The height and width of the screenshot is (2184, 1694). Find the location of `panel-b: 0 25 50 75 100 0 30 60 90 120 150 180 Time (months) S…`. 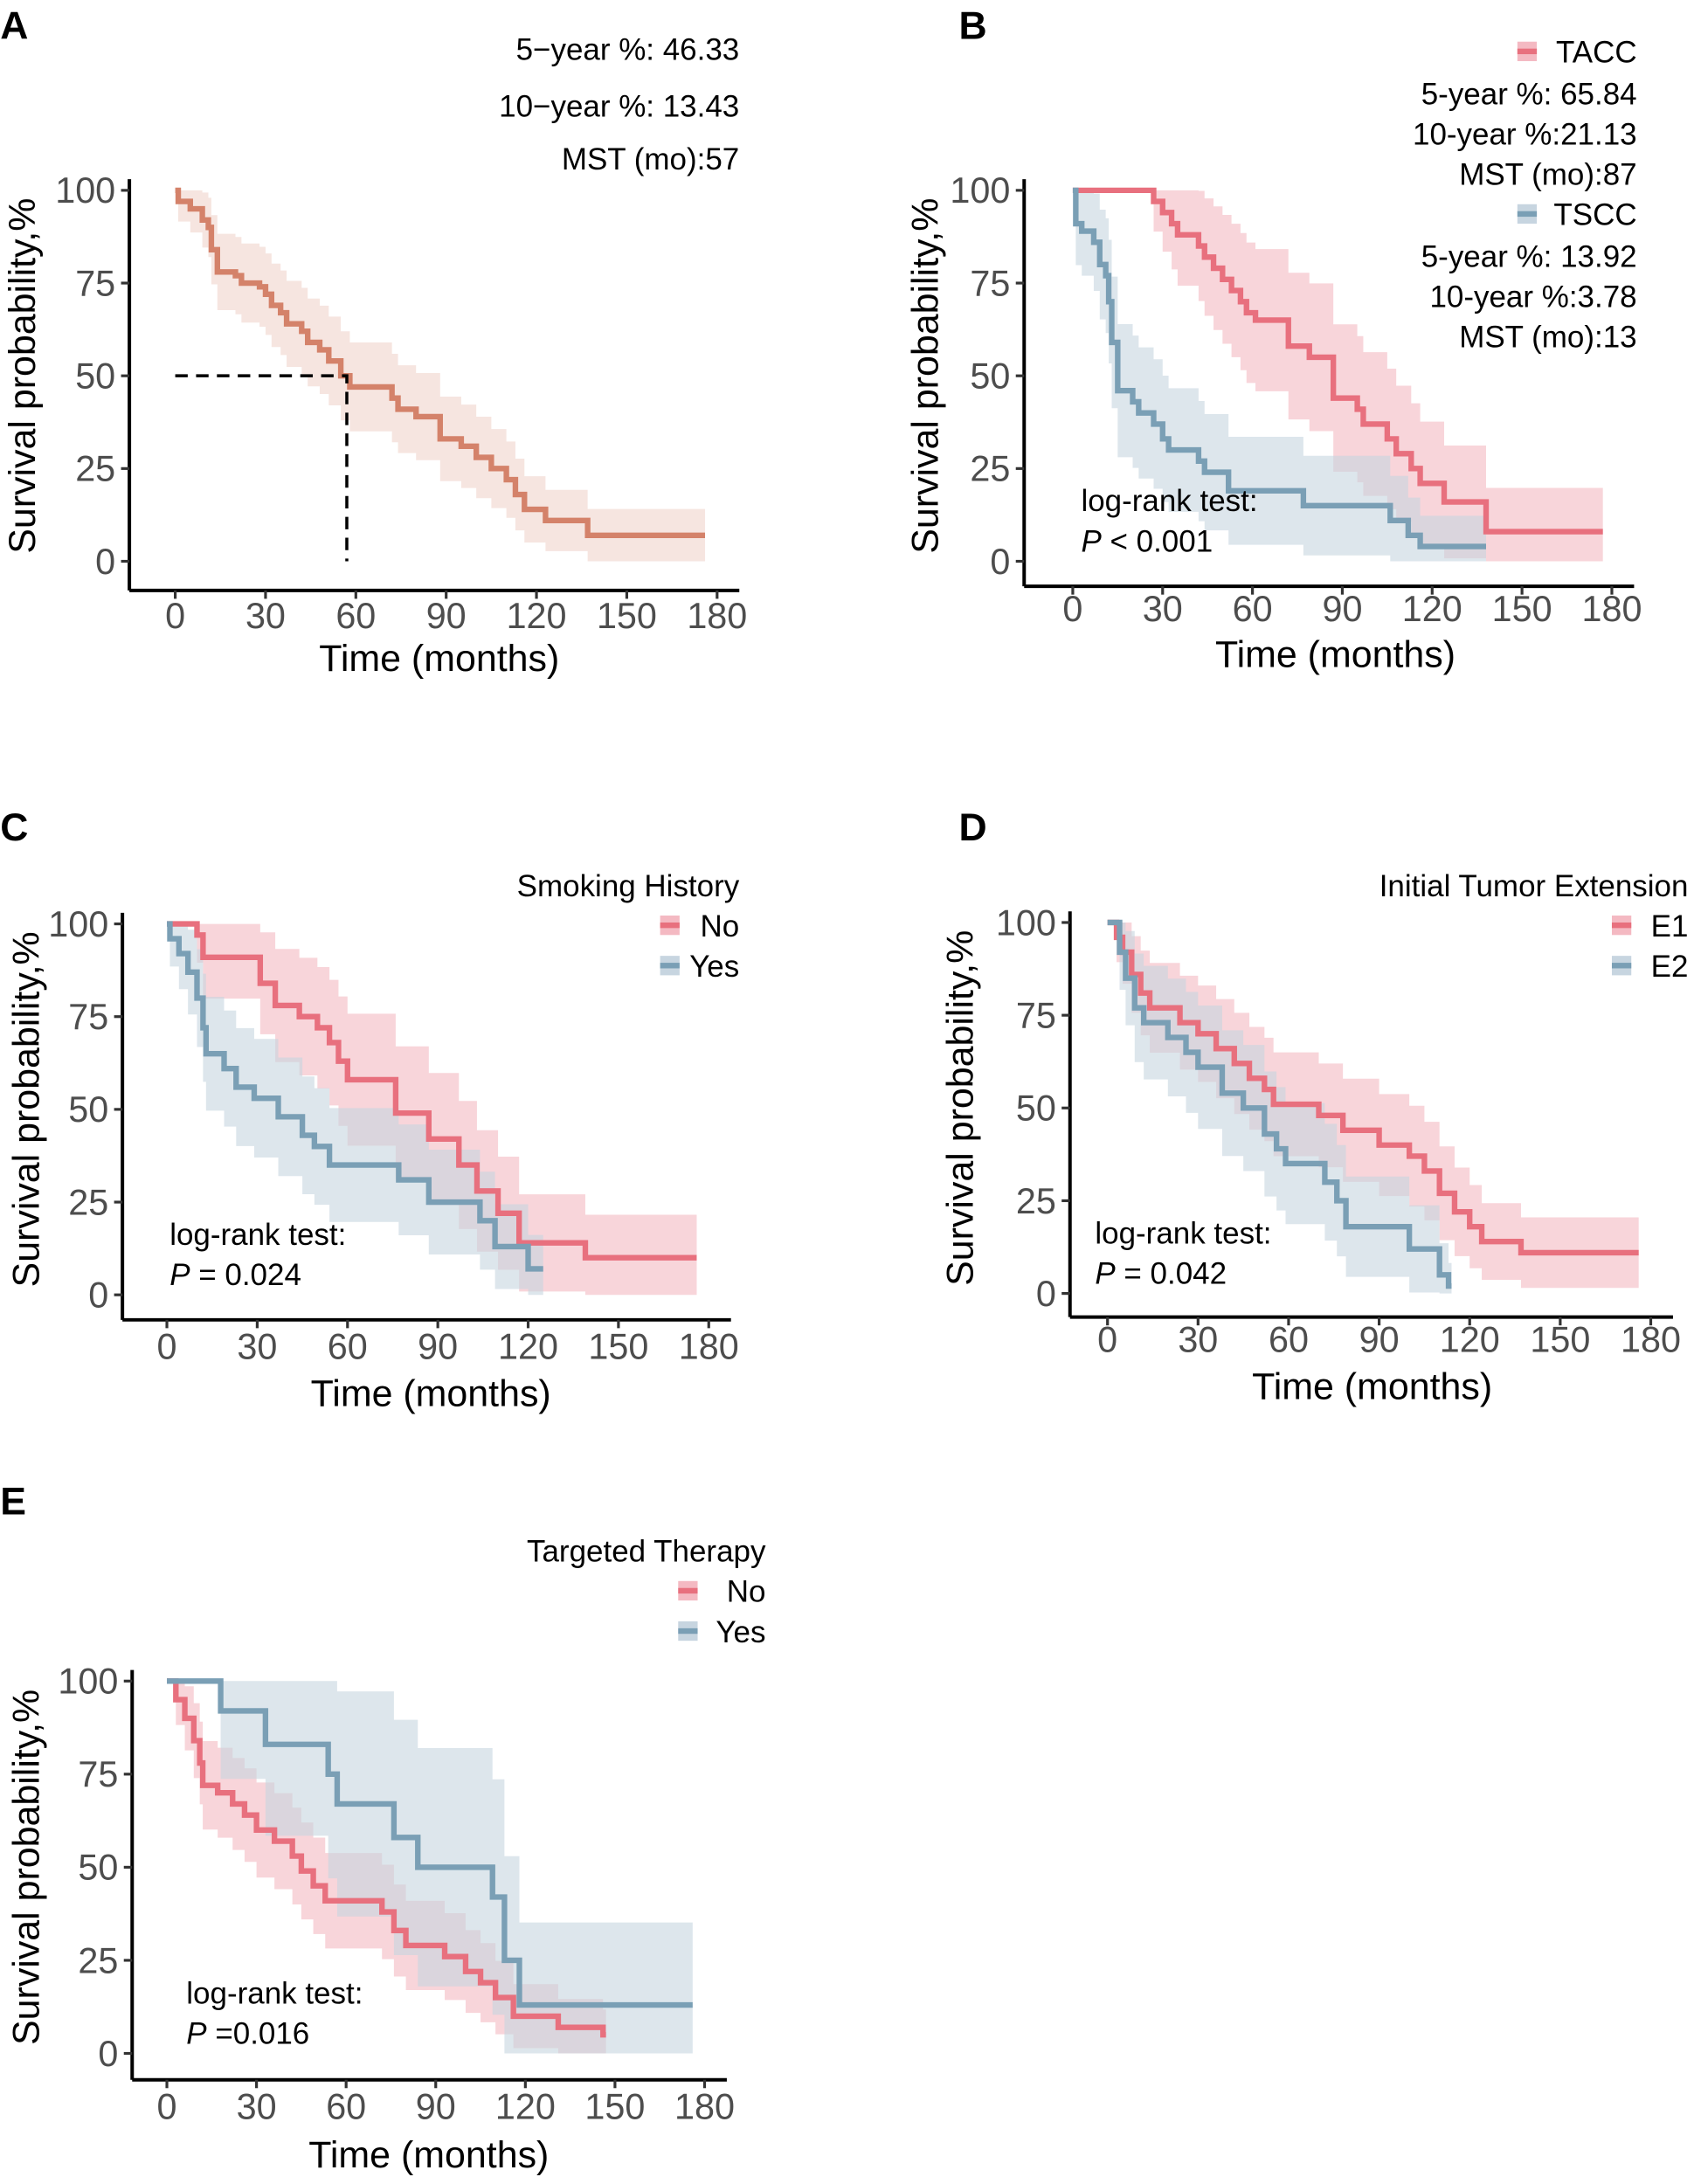

panel-b: 0 25 50 75 100 0 30 60 90 120 150 180 Time (months) S… is located at coordinates (1273, 356).